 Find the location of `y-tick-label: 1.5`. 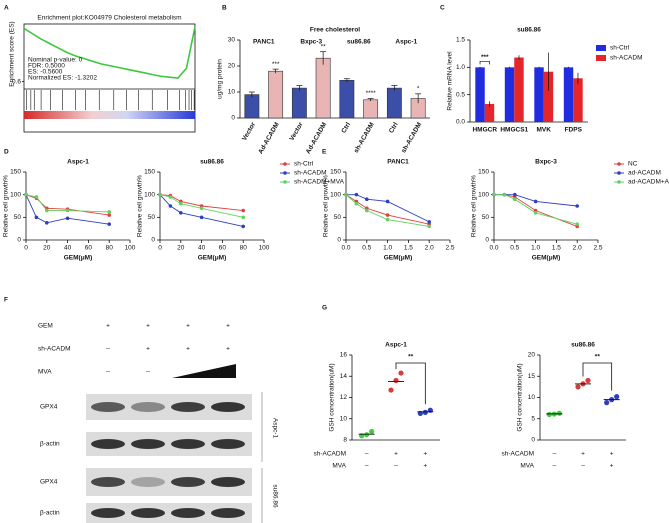

y-tick-label: 1.5 is located at coordinates (460, 40).